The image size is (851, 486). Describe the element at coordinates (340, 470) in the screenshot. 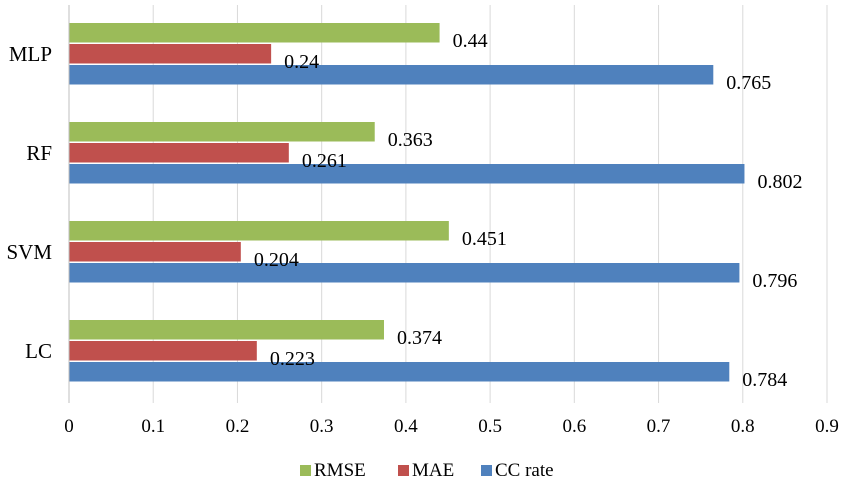

I see `legend-label: RMSE` at that location.